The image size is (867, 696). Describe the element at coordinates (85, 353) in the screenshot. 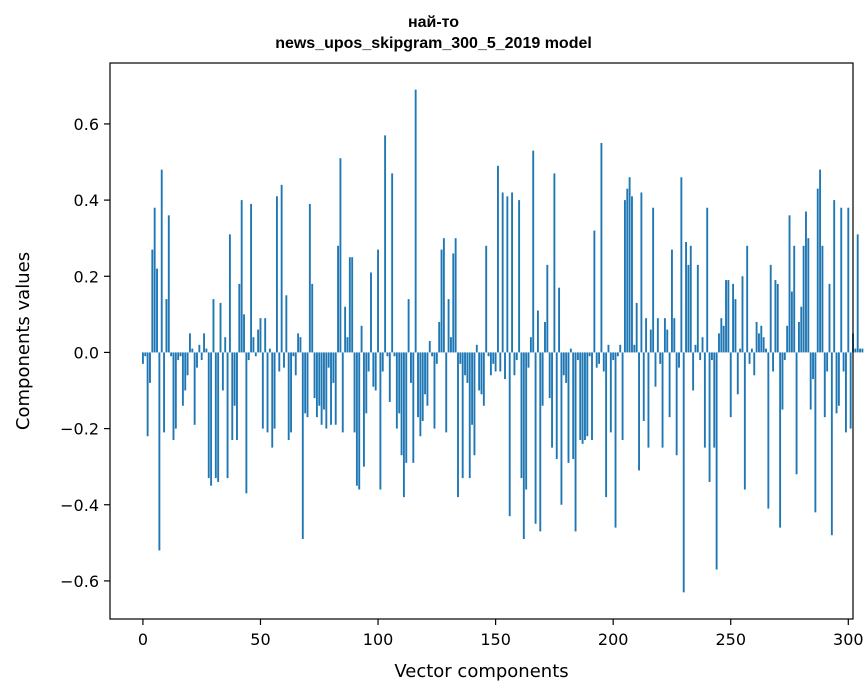

I see `y-axis-ticks: −0.6 −0.4 −0.2 0.0 0.2 0.4 0.6` at that location.